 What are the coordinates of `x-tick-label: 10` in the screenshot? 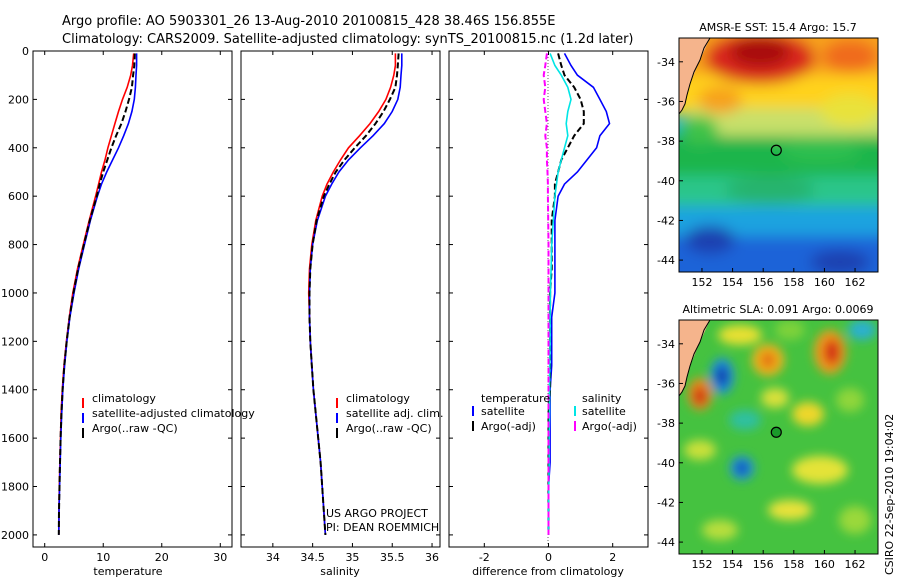 It's located at (103, 557).